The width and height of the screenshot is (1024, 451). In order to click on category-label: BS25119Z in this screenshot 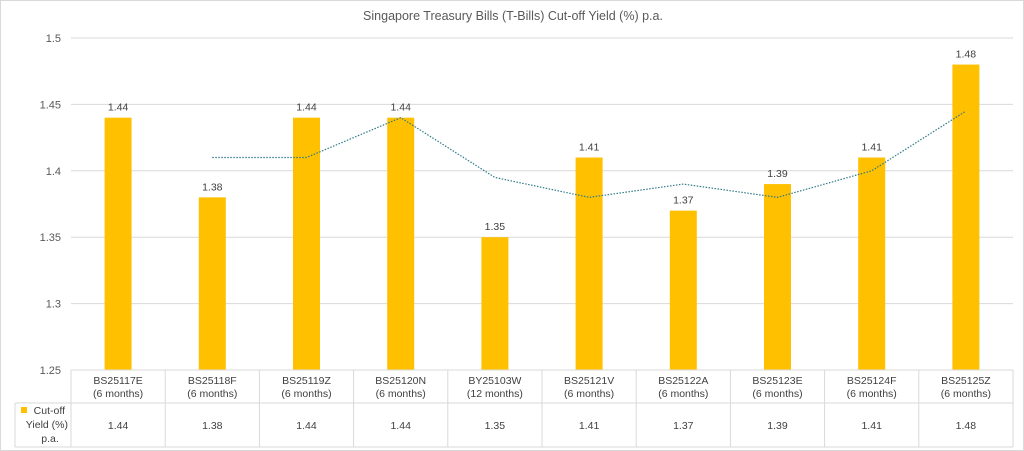, I will do `click(306, 381)`.